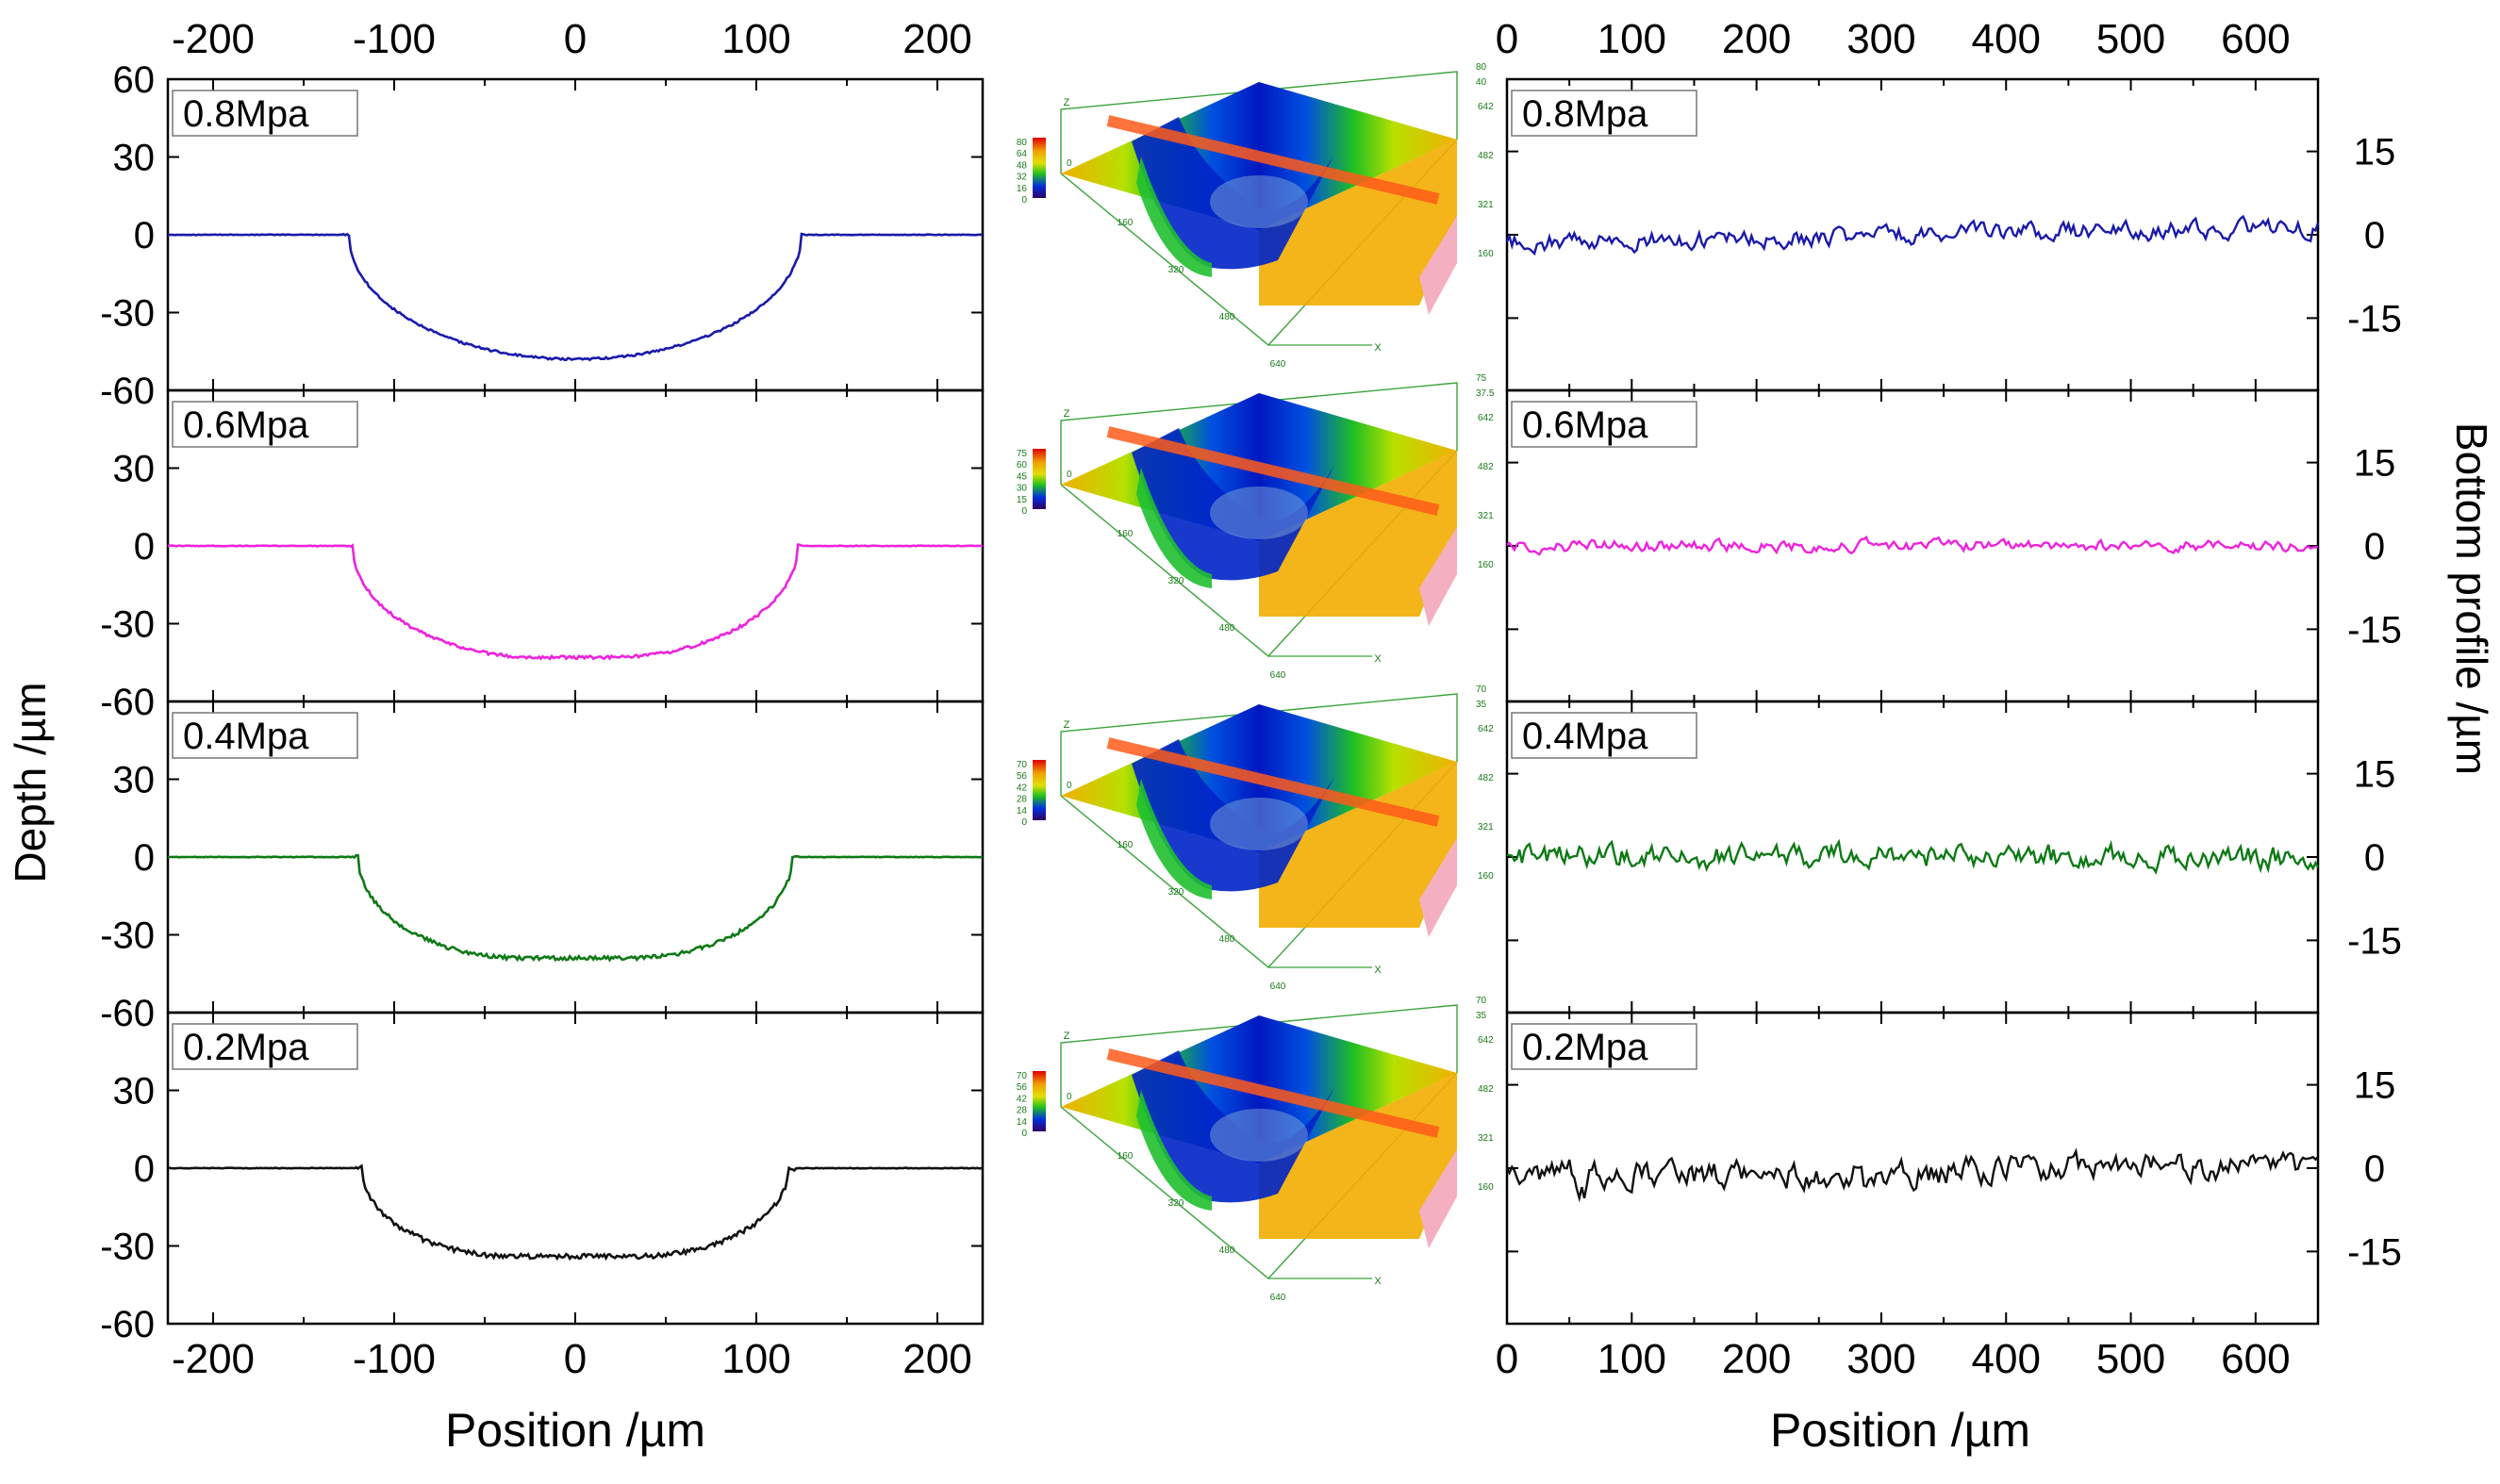  Describe the element at coordinates (1585, 114) in the screenshot. I see `pressure-label: 0.8Mpa` at that location.